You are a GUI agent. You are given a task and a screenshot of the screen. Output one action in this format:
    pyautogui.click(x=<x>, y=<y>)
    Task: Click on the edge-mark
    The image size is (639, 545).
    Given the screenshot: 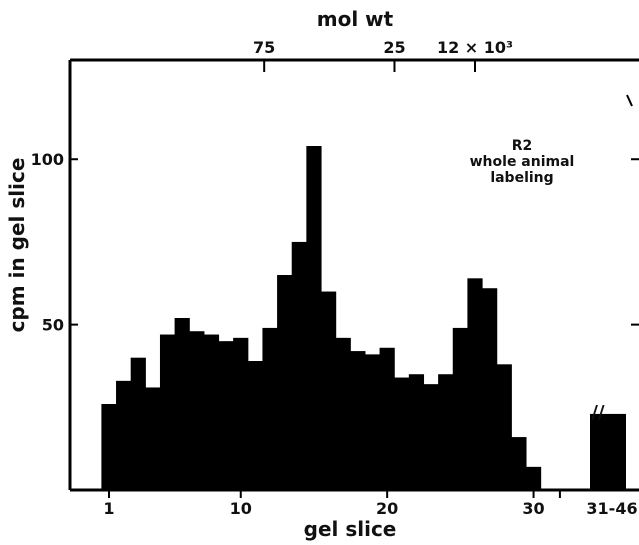 What is the action you would take?
    pyautogui.click(x=629, y=100)
    